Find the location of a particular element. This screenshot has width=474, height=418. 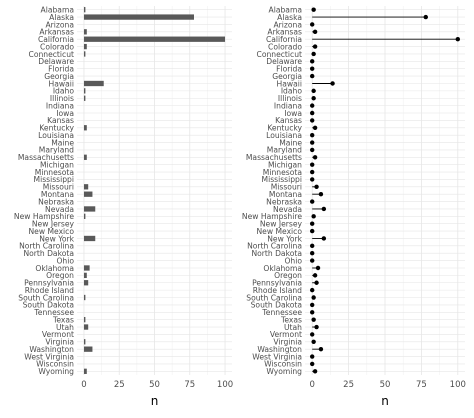

y-tick-label: Michigan is located at coordinates (57, 164).